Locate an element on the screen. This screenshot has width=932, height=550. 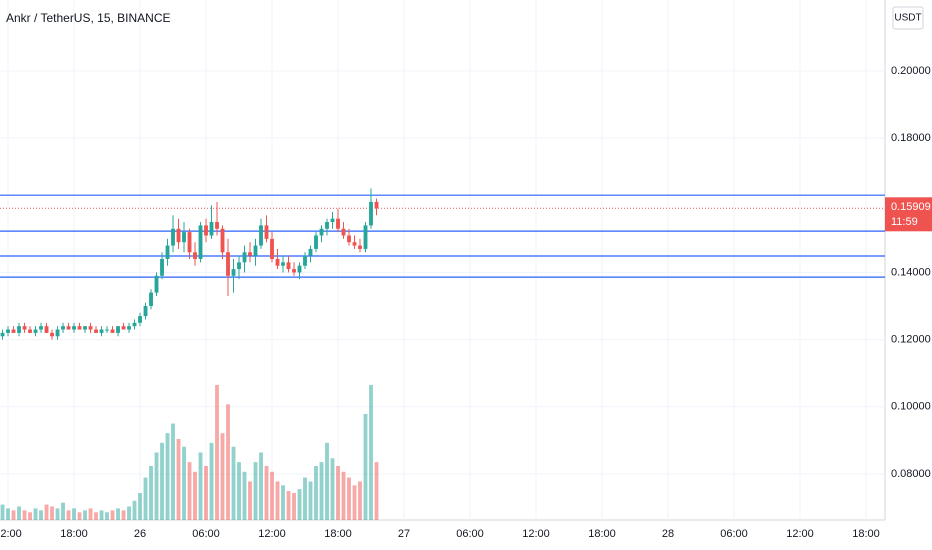
x-tick-label: 18:00 is located at coordinates (338, 534).